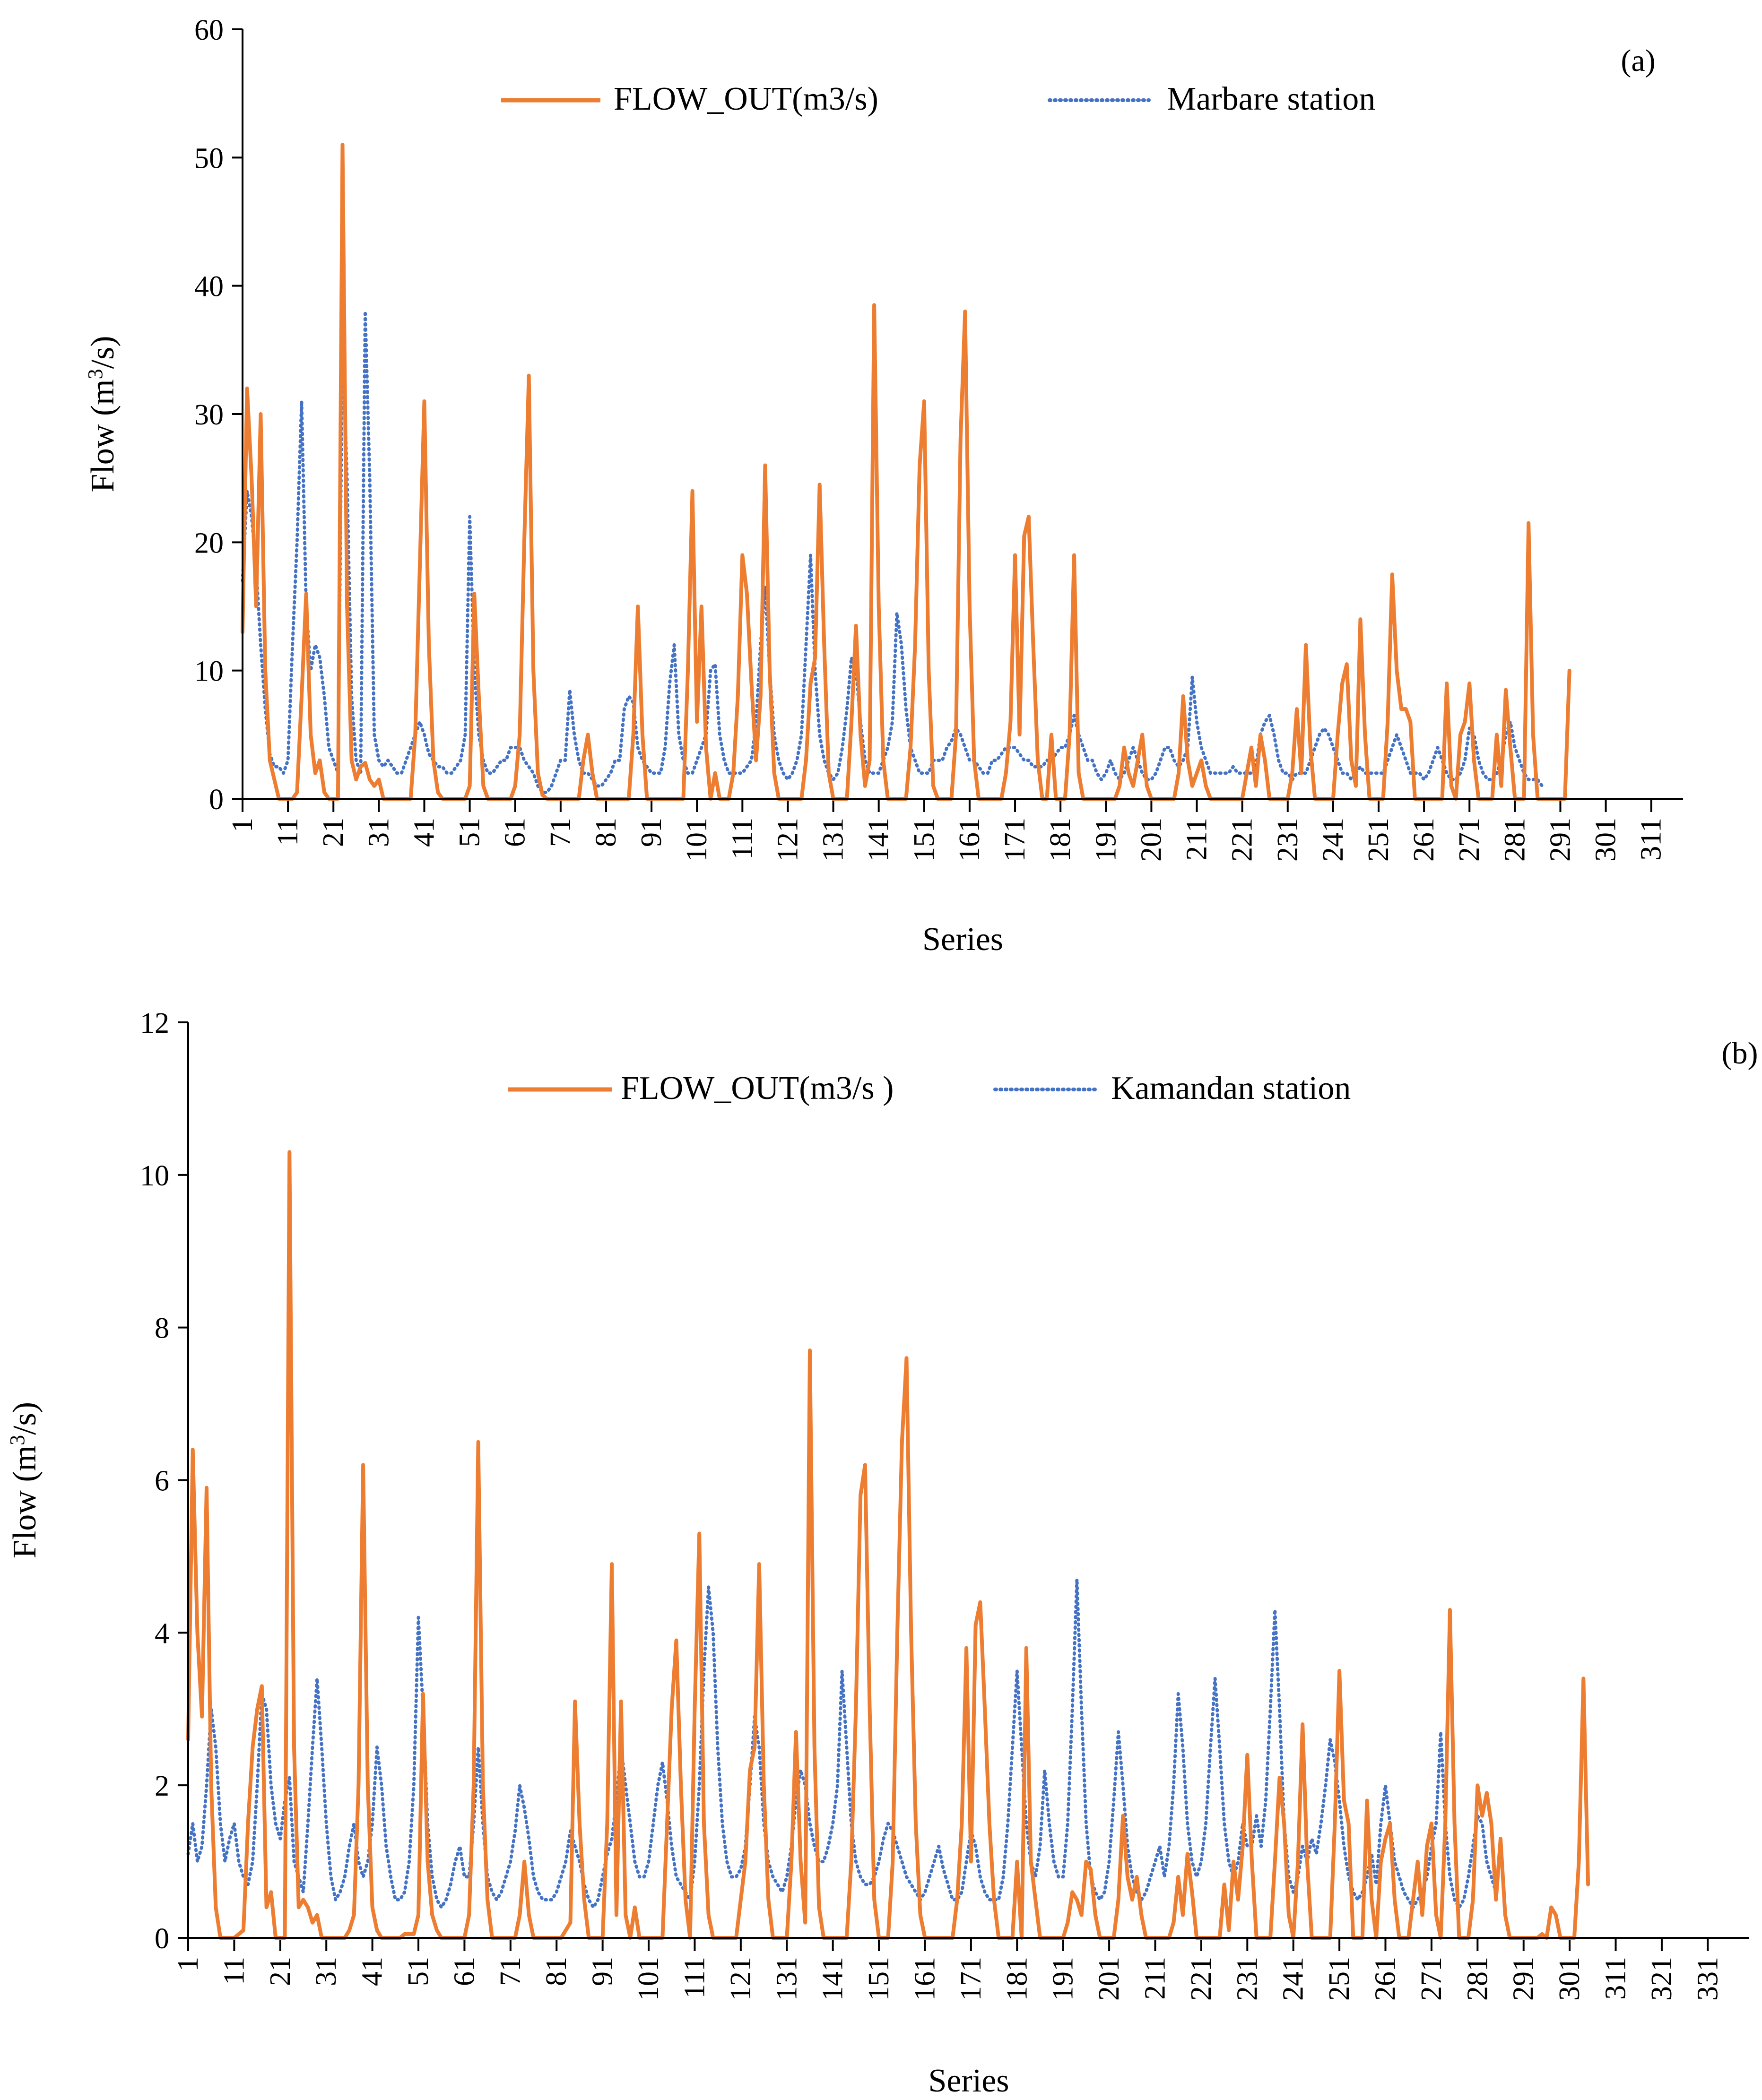  Describe the element at coordinates (24, 1480) in the screenshot. I see `y-axis-title-b: Flow (m3/s)` at that location.